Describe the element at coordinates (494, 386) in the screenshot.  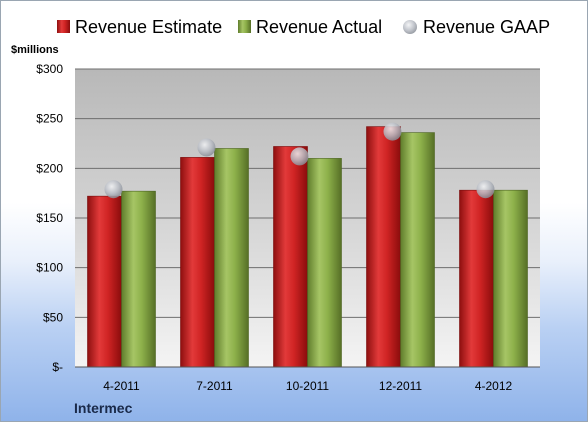
I see `x-tick-label: 4-2012` at that location.